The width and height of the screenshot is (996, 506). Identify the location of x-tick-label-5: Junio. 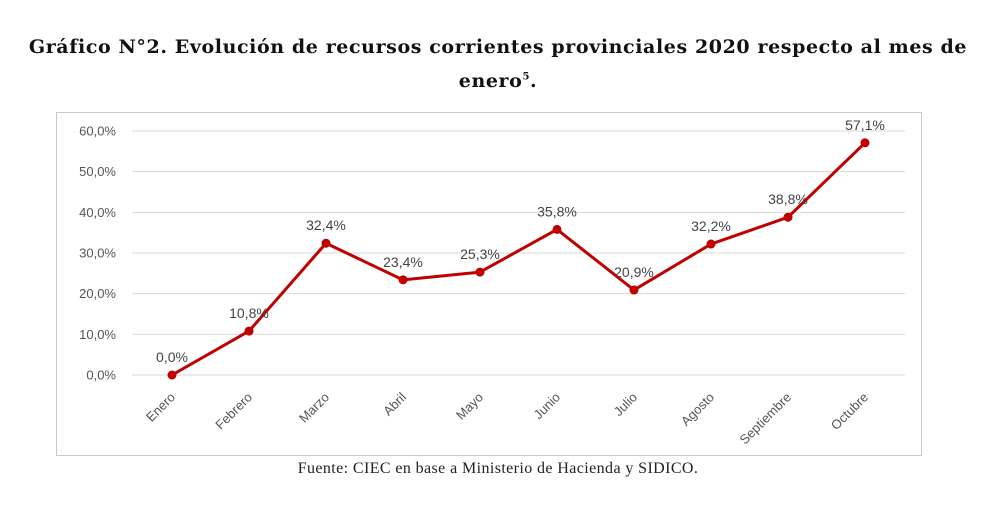
(547, 406).